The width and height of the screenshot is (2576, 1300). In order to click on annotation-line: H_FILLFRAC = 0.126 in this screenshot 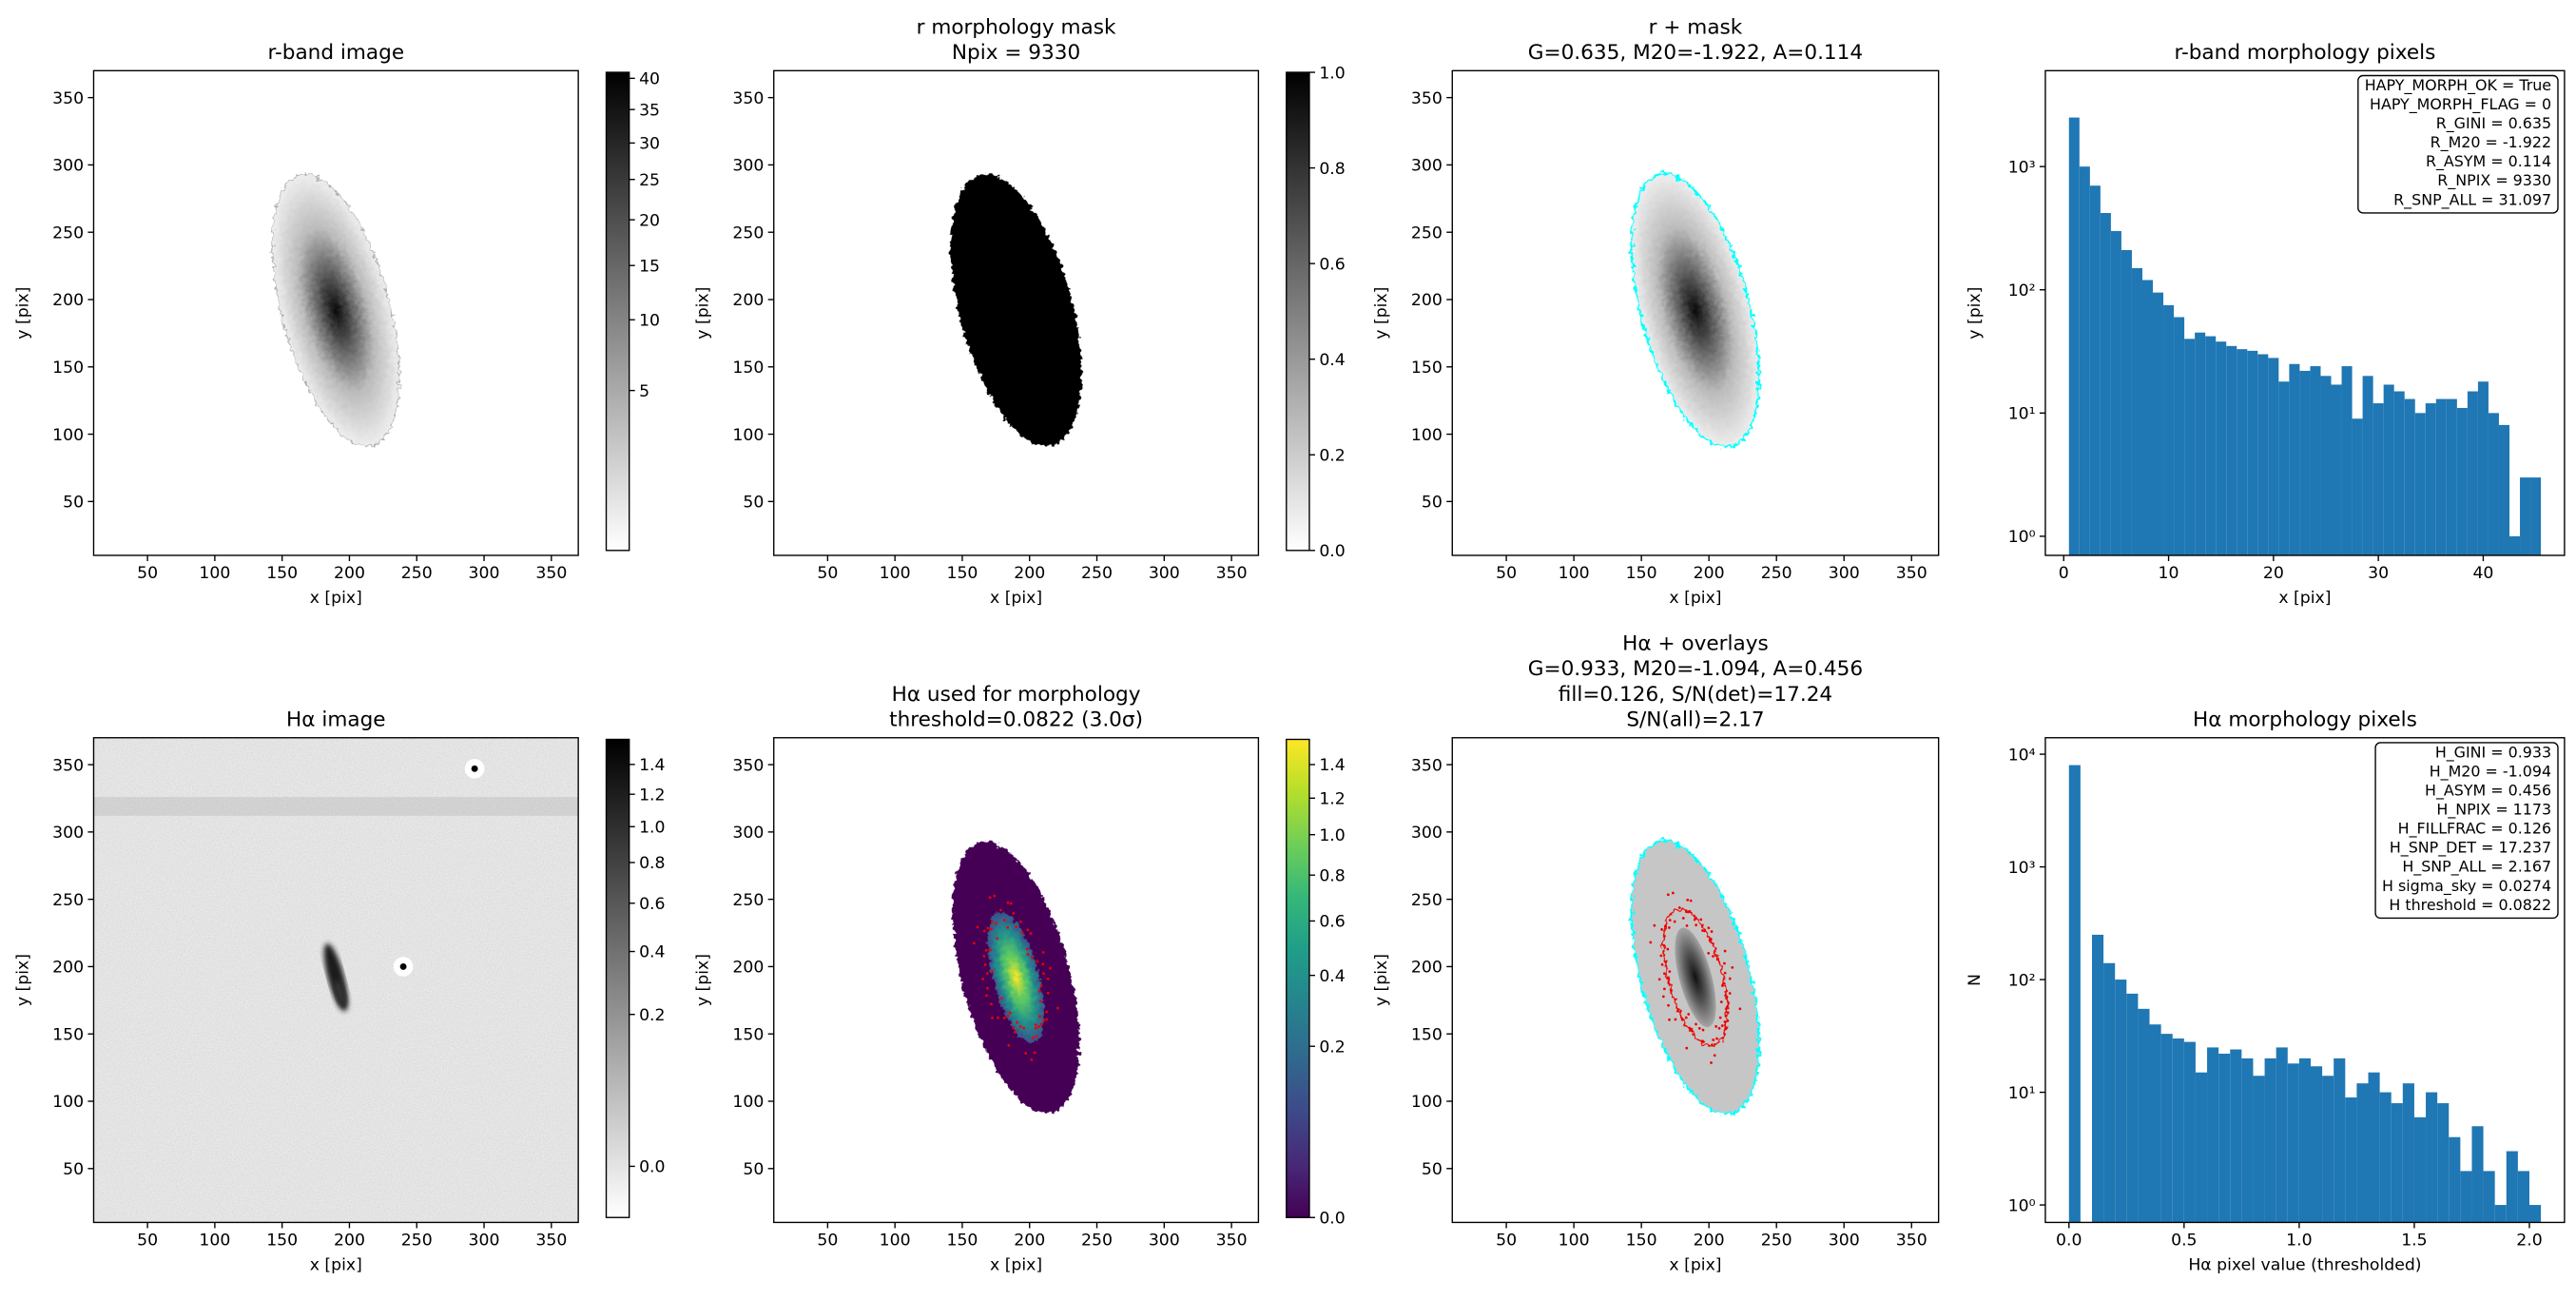, I will do `click(2474, 830)`.